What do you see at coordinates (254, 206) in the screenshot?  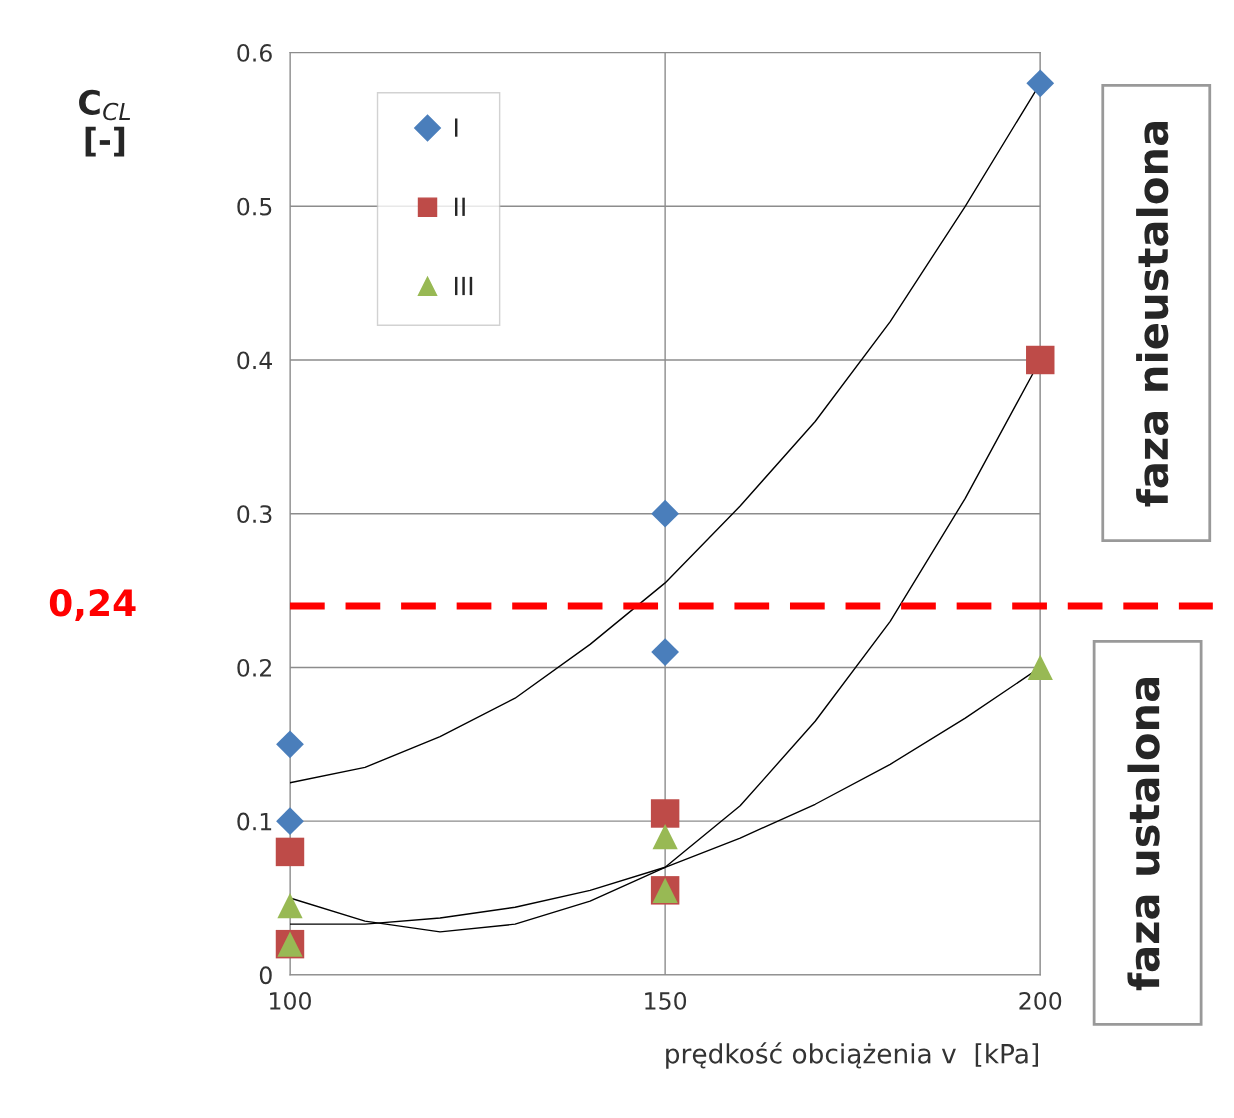 I see `y-tick-label: 0.5` at bounding box center [254, 206].